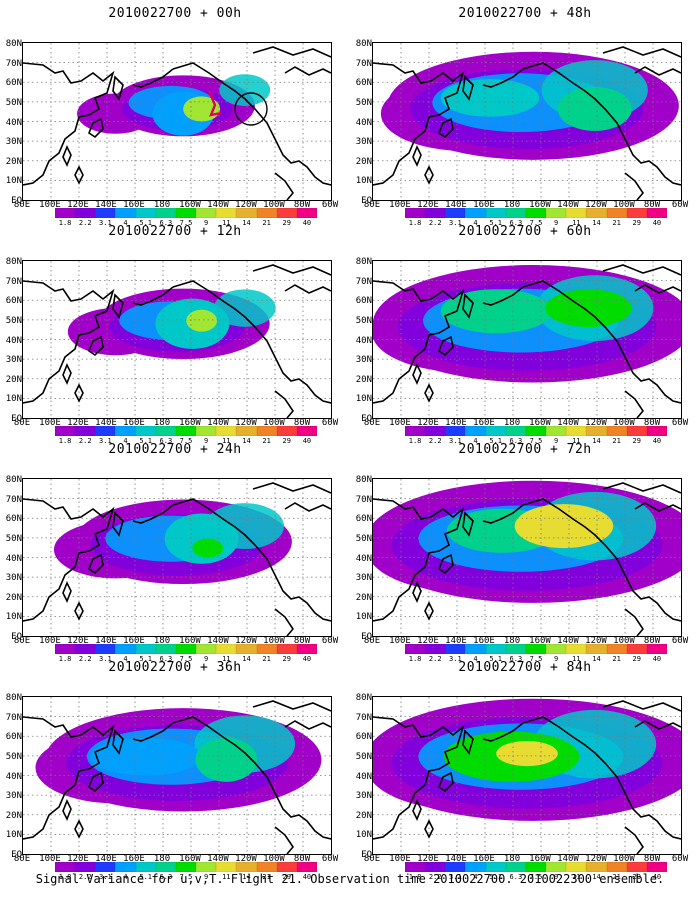 This screenshot has width=700, height=900. Describe the element at coordinates (516, 441) in the screenshot. I see `colorbar-label: 6.3` at that location.